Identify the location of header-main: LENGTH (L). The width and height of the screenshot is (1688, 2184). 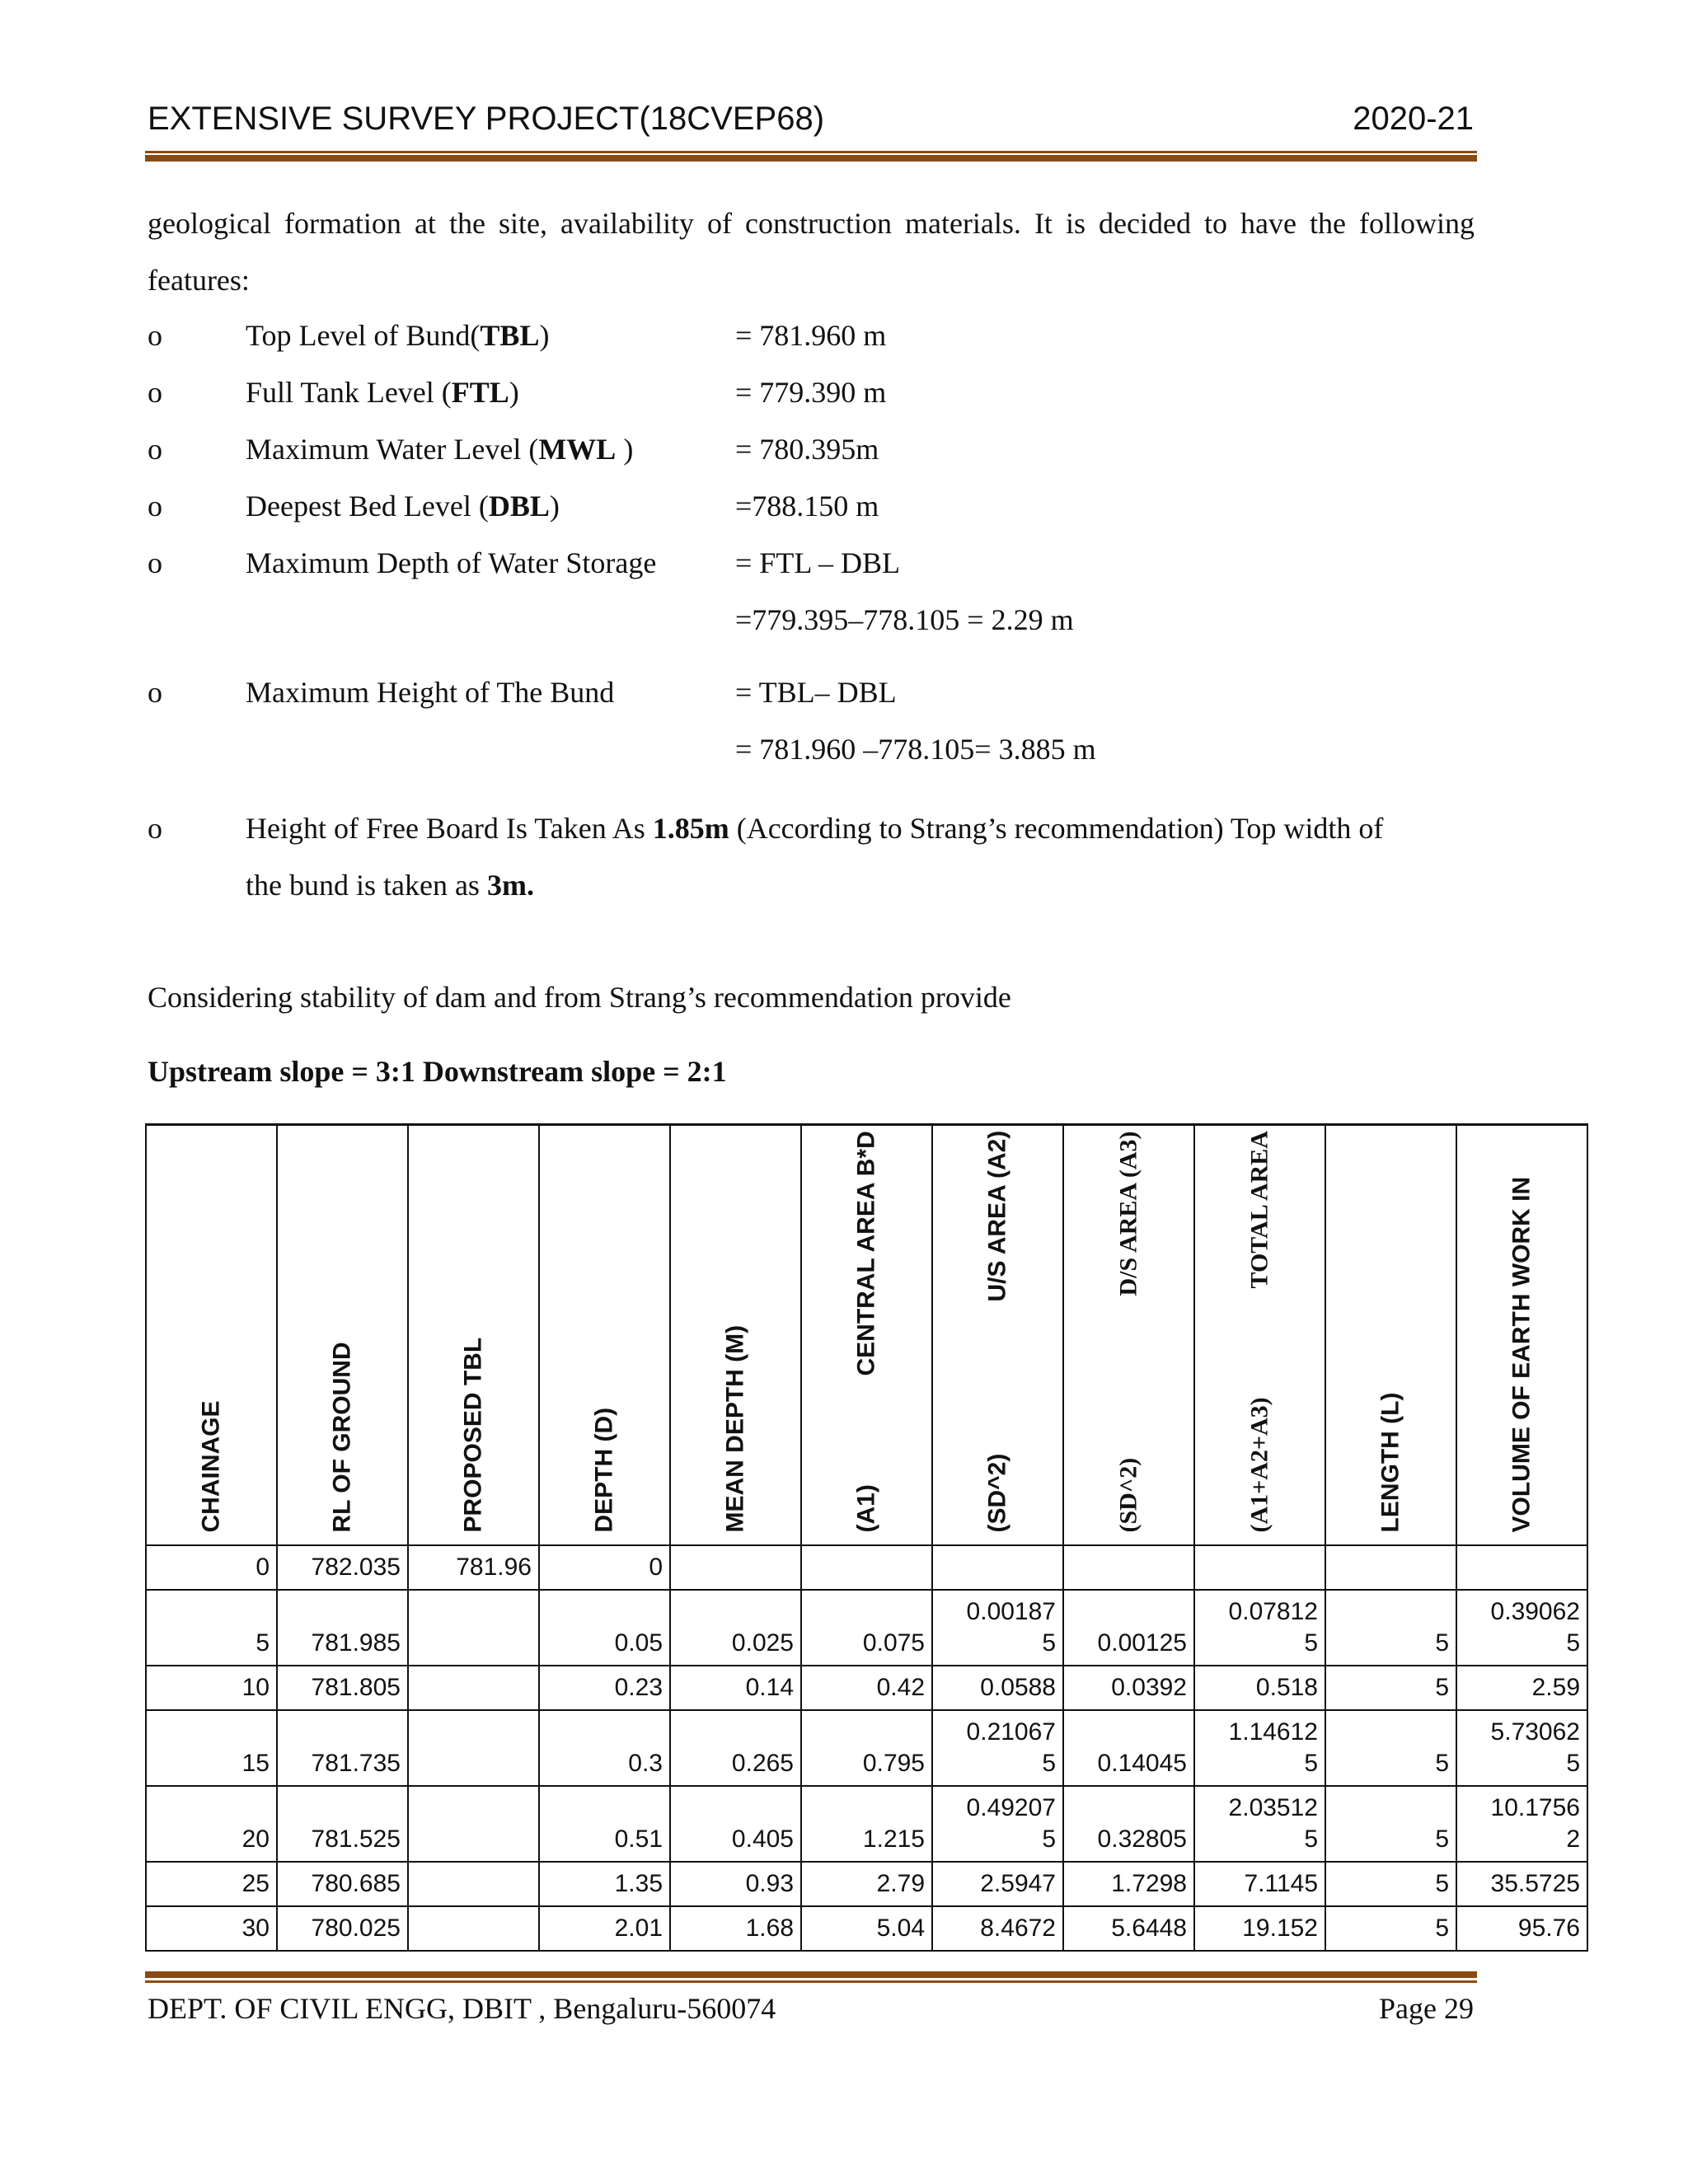
(1390, 1462).